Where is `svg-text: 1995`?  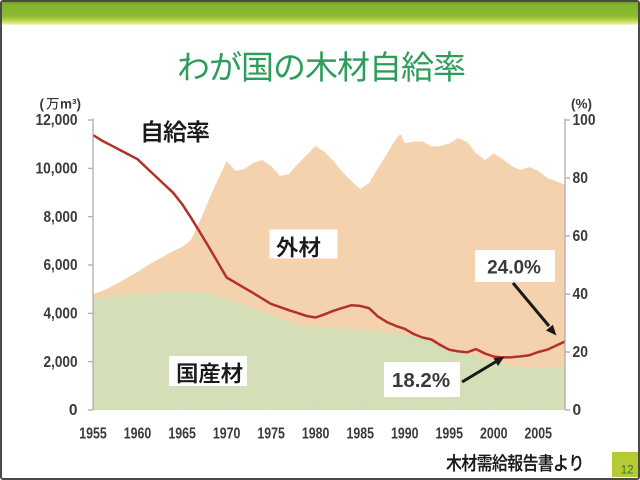
svg-text: 1995 is located at coordinates (449, 434).